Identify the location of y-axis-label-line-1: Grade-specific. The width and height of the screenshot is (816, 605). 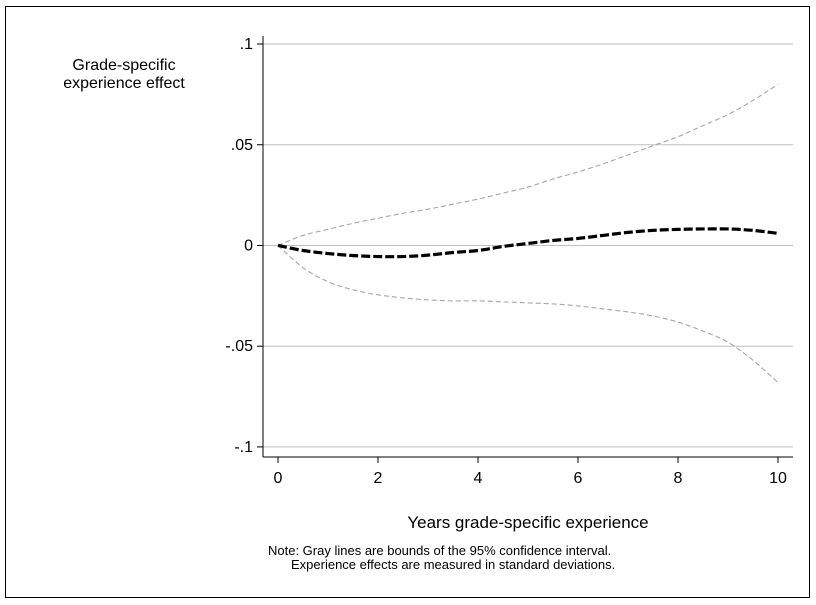
(124, 65).